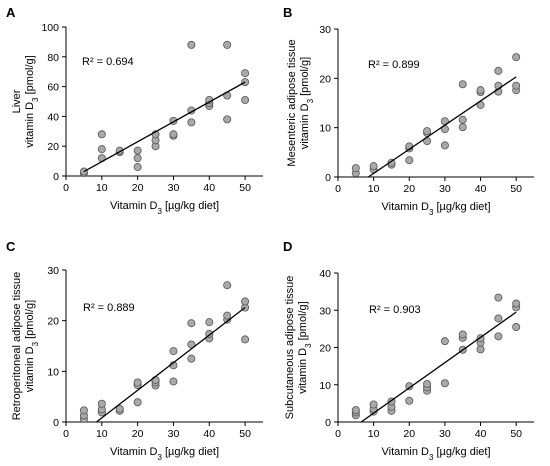 This screenshot has width=550, height=466. I want to click on r-squared-annotation: R² = 0.899, so click(394, 65).